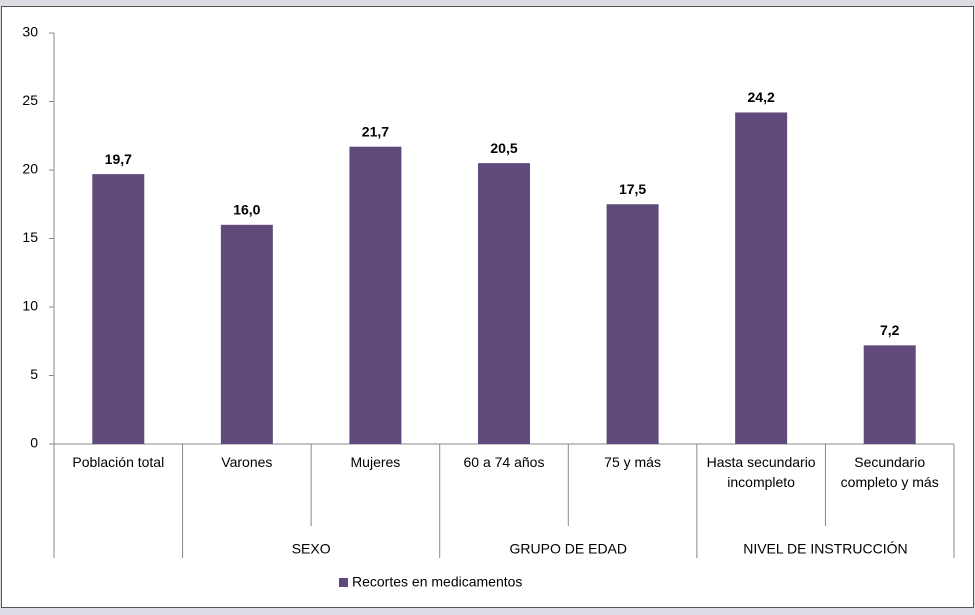  I want to click on x-tick-label: Varones, so click(247, 462).